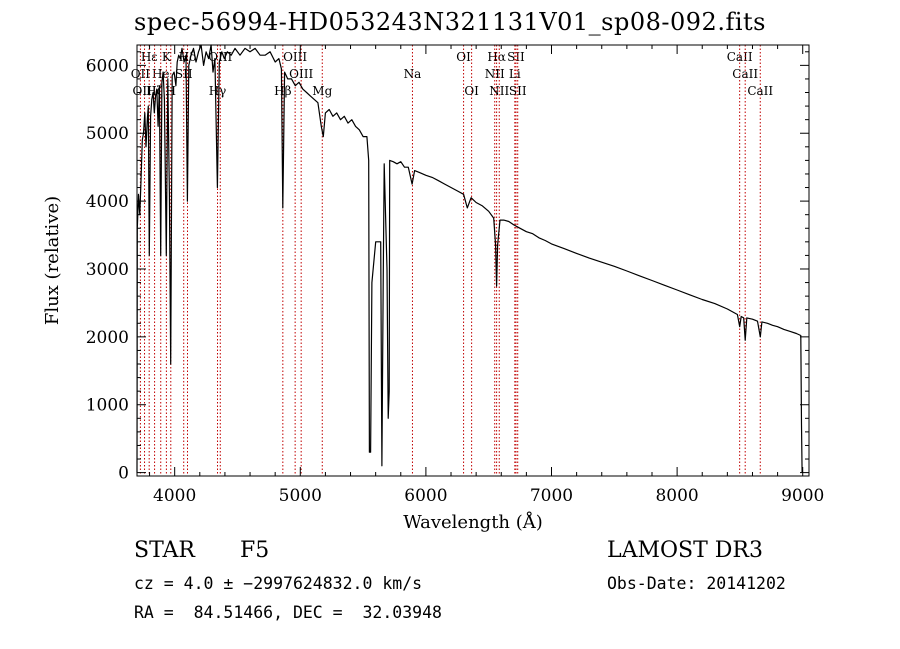 This screenshot has width=900, height=649. Describe the element at coordinates (161, 74) in the screenshot. I see `line-marker-label: He` at that location.